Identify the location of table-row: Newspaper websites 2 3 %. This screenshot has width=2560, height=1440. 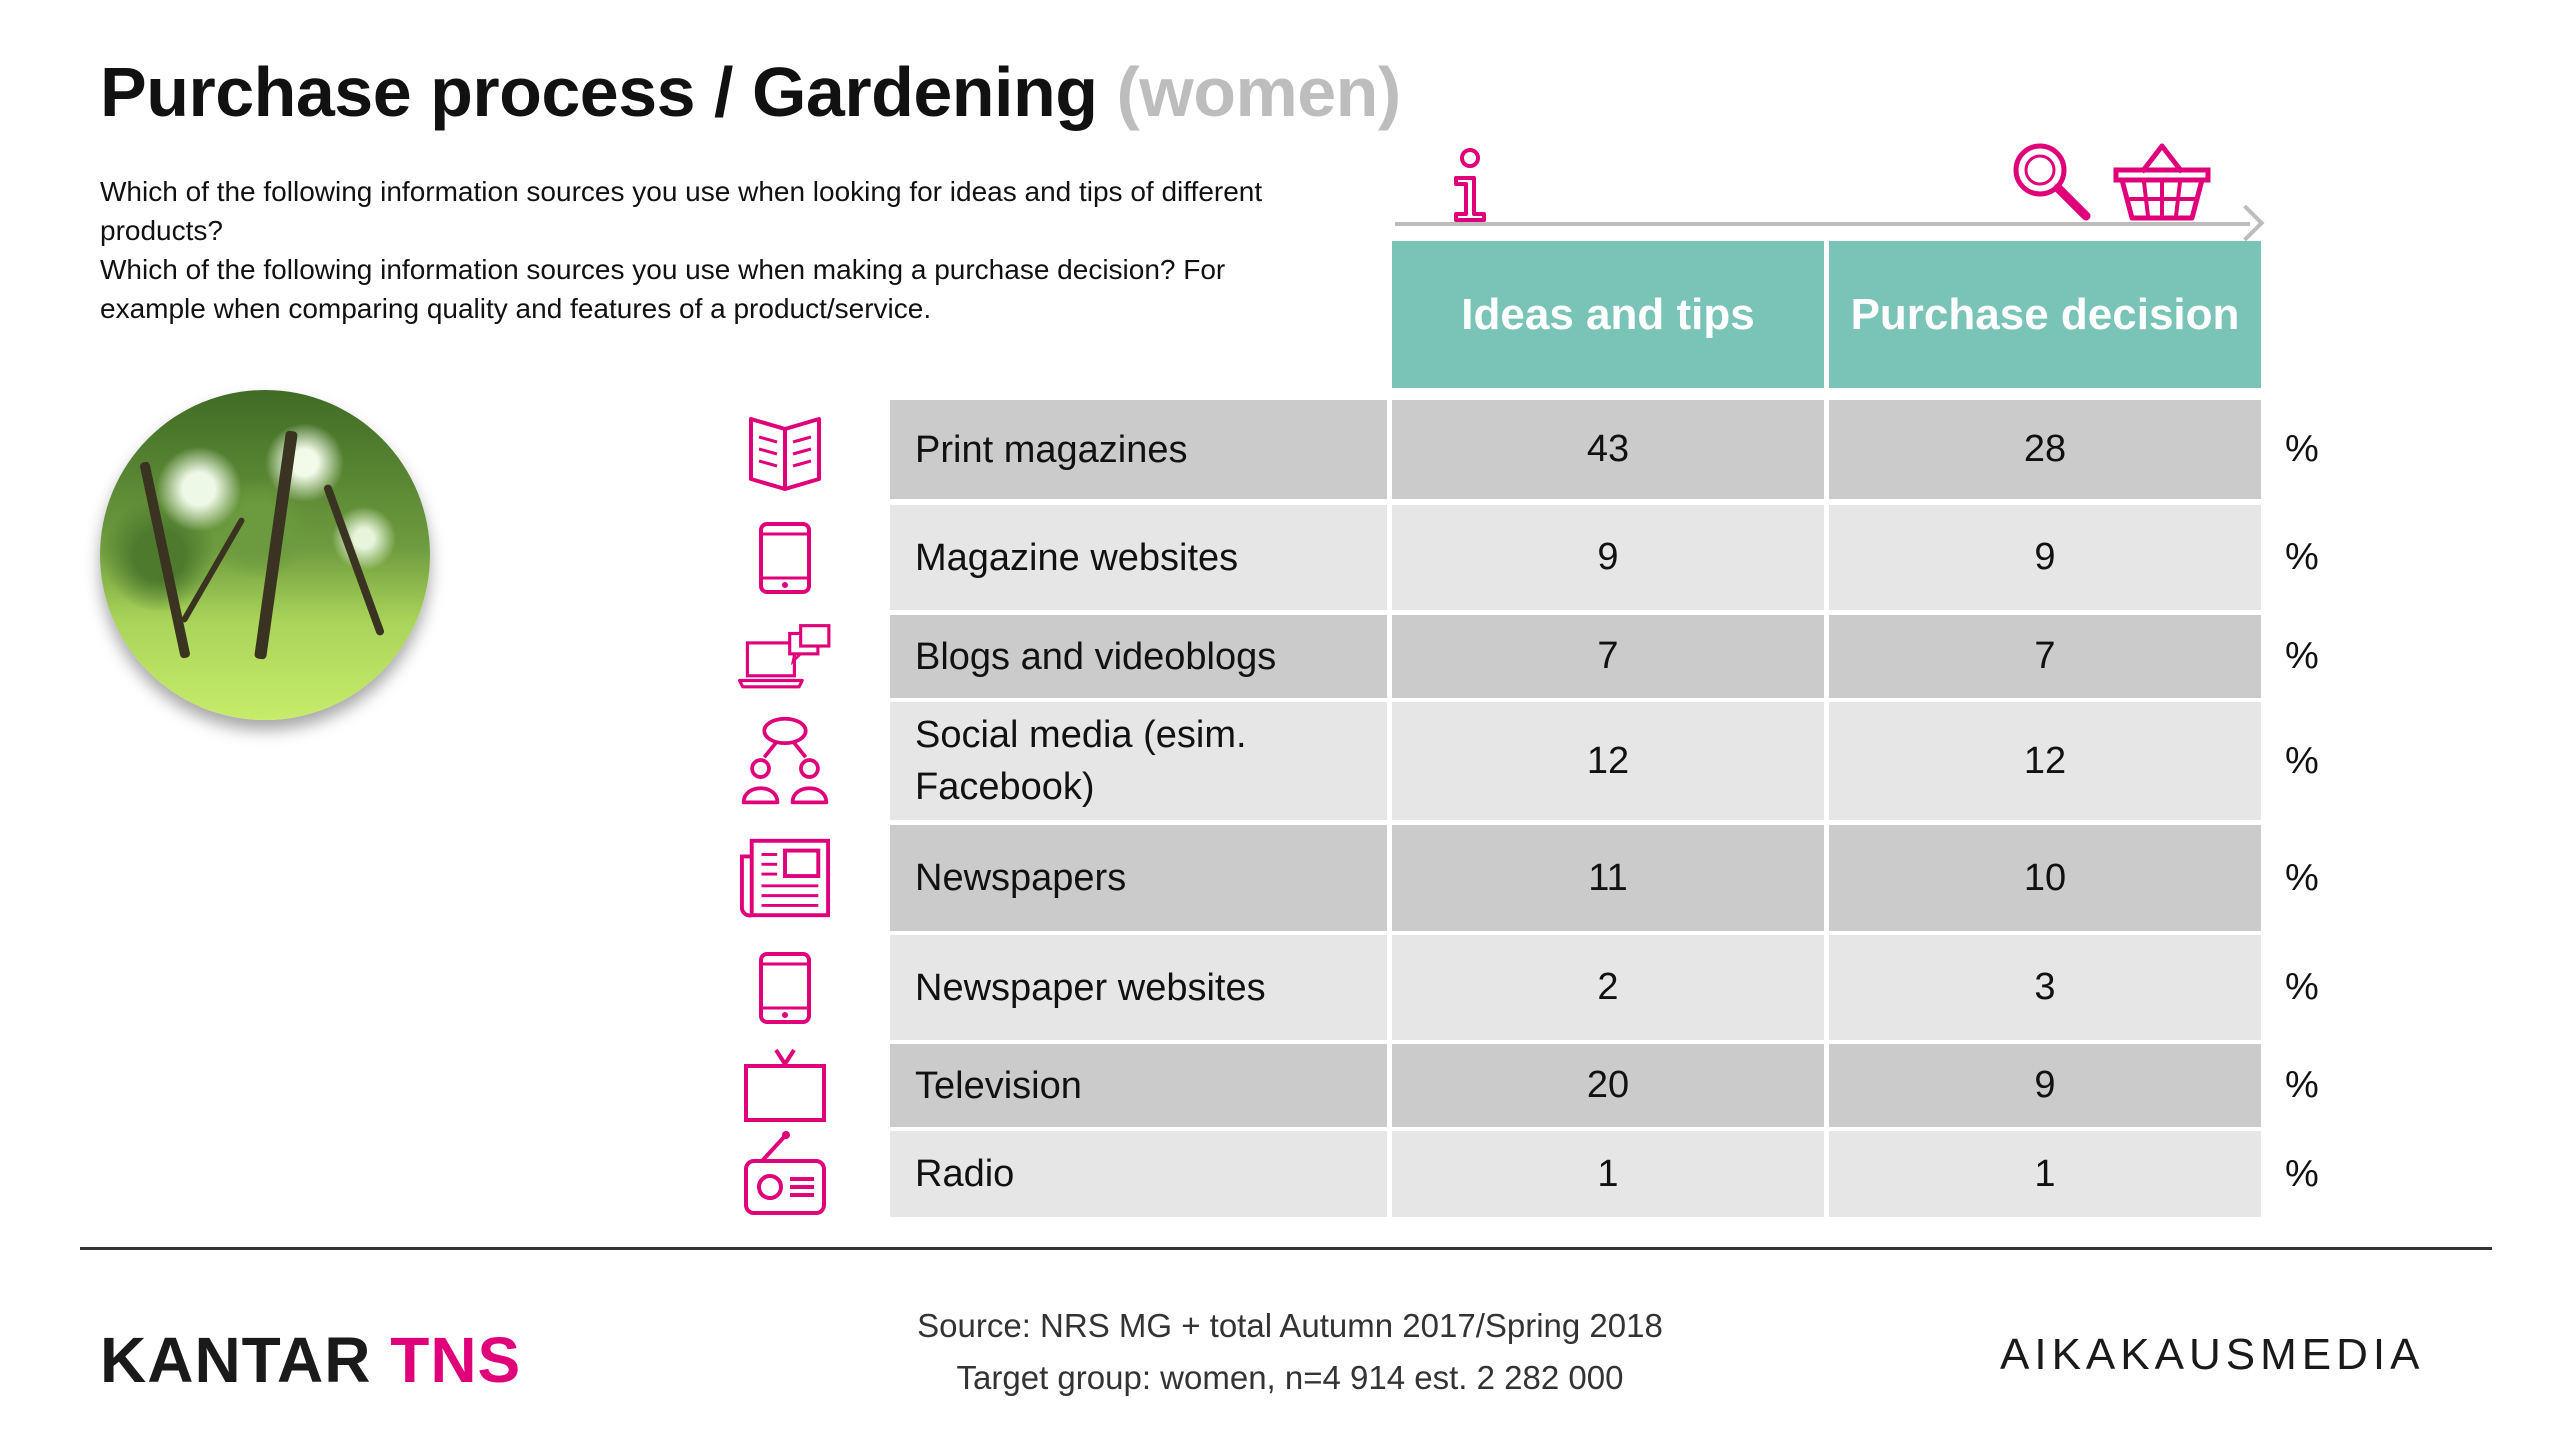
(1280, 987).